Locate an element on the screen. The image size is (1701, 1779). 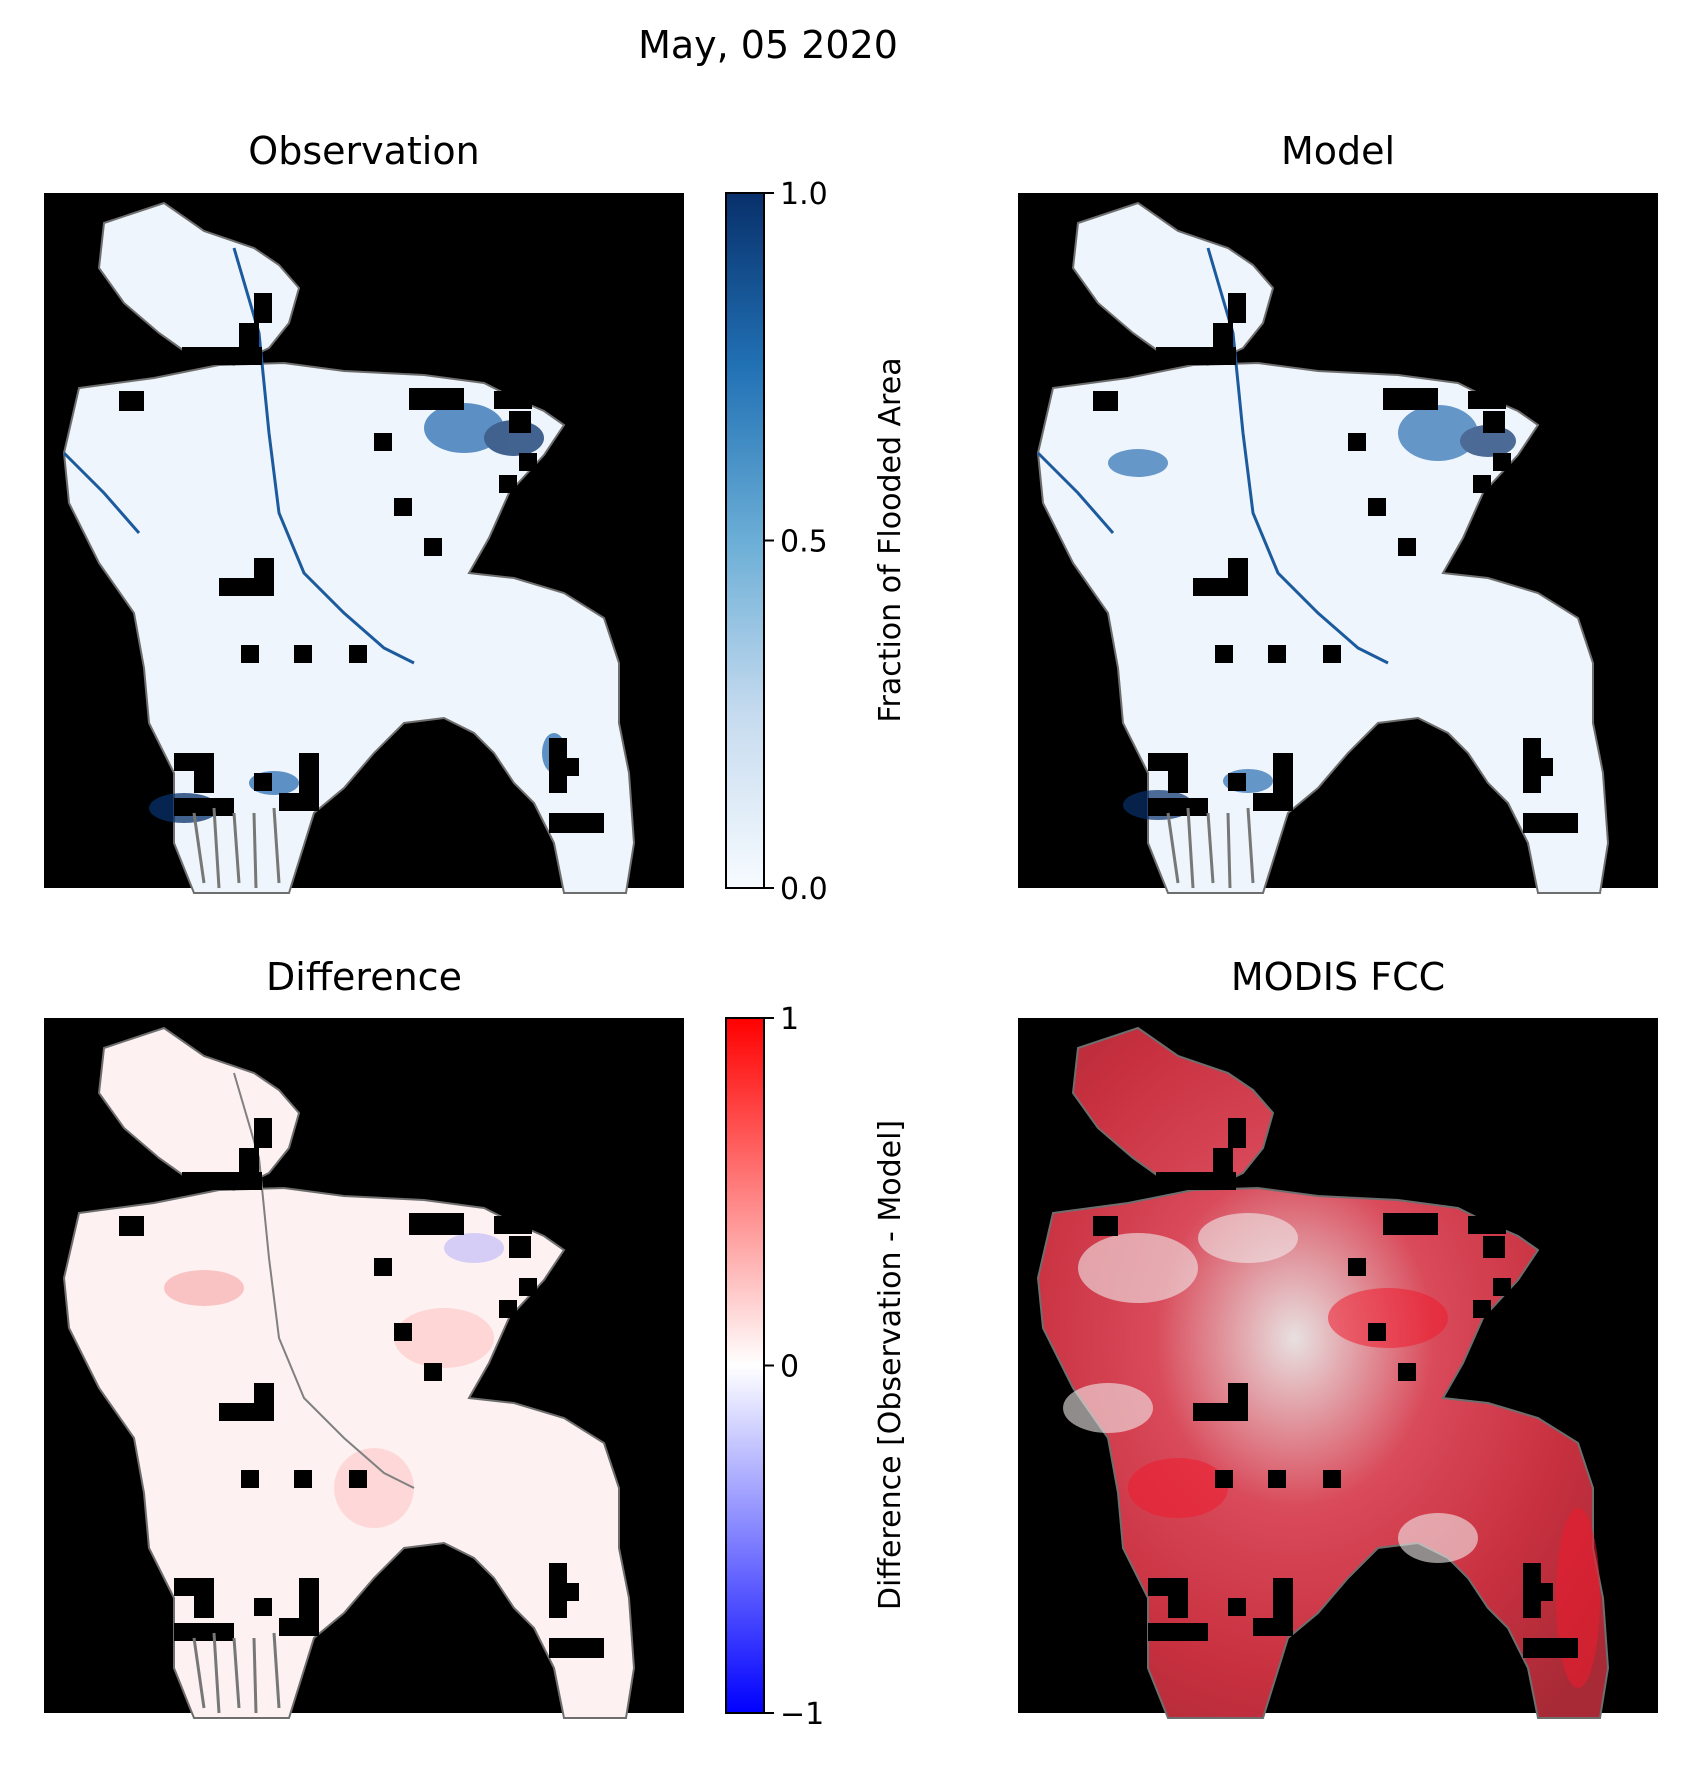
flood-colorbar-label: Fraction of Flooded Area is located at coordinates (890, 539).